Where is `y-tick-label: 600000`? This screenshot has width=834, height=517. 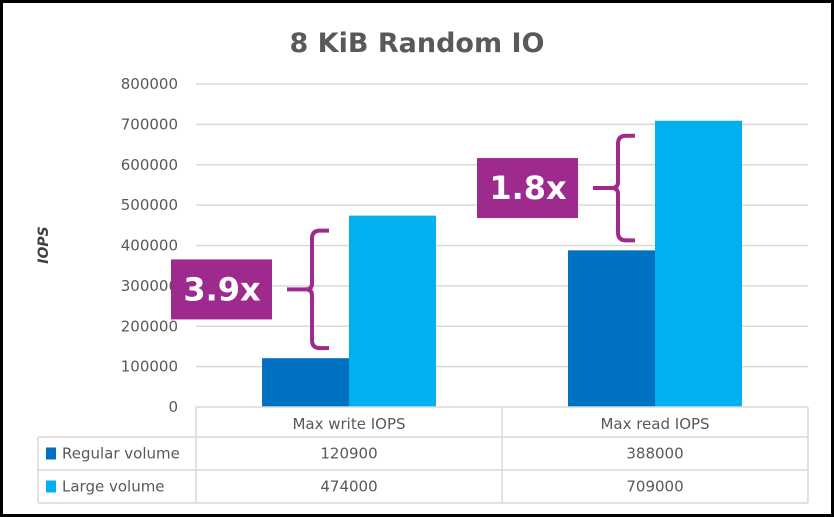 y-tick-label: 600000 is located at coordinates (149, 165).